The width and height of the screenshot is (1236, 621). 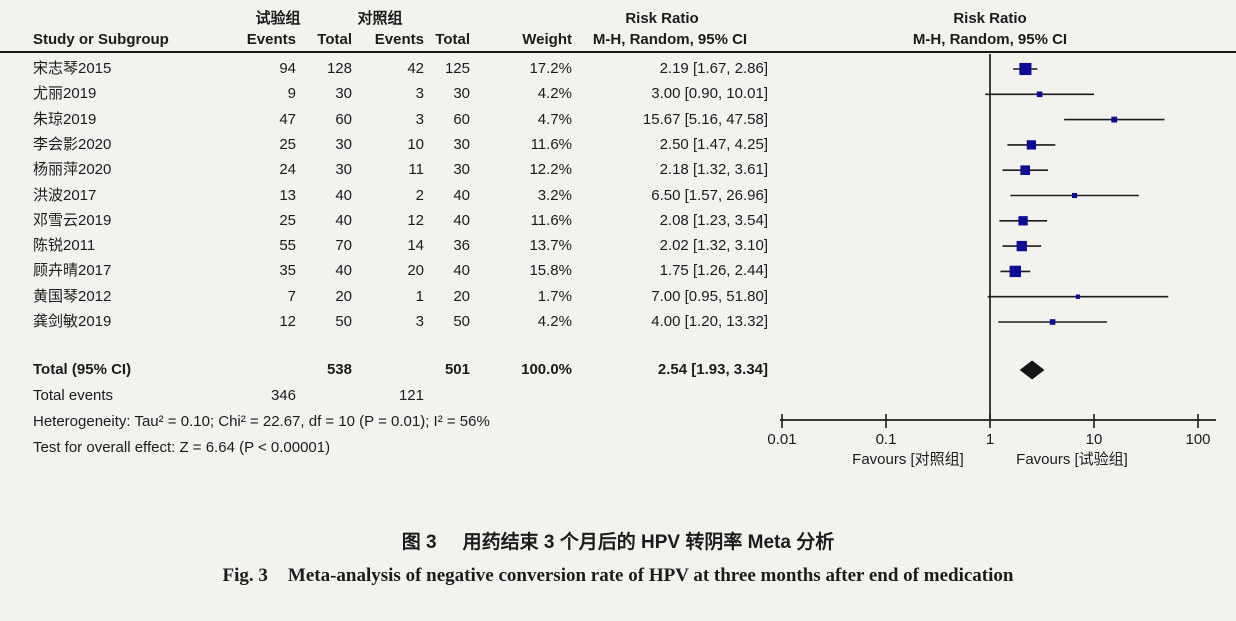 What do you see at coordinates (709, 94) in the screenshot?
I see `rr-ci-value: 3.00 [0.90, 10.01]` at bounding box center [709, 94].